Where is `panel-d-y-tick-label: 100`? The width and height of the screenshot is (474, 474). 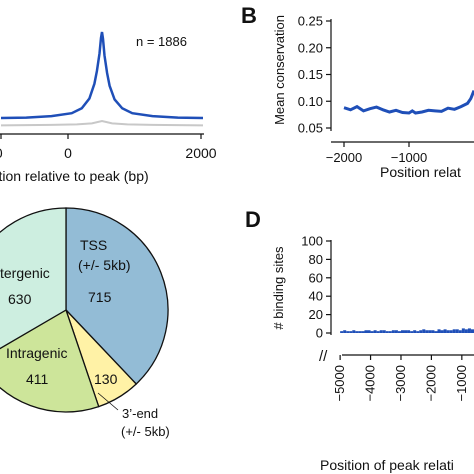
panel-d-y-tick-label: 100 is located at coordinates (312, 241).